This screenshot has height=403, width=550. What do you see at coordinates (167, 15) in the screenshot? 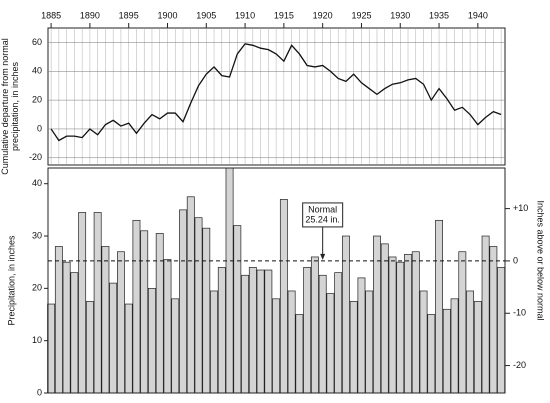
I see `x-tick-label: 1900` at bounding box center [167, 15].